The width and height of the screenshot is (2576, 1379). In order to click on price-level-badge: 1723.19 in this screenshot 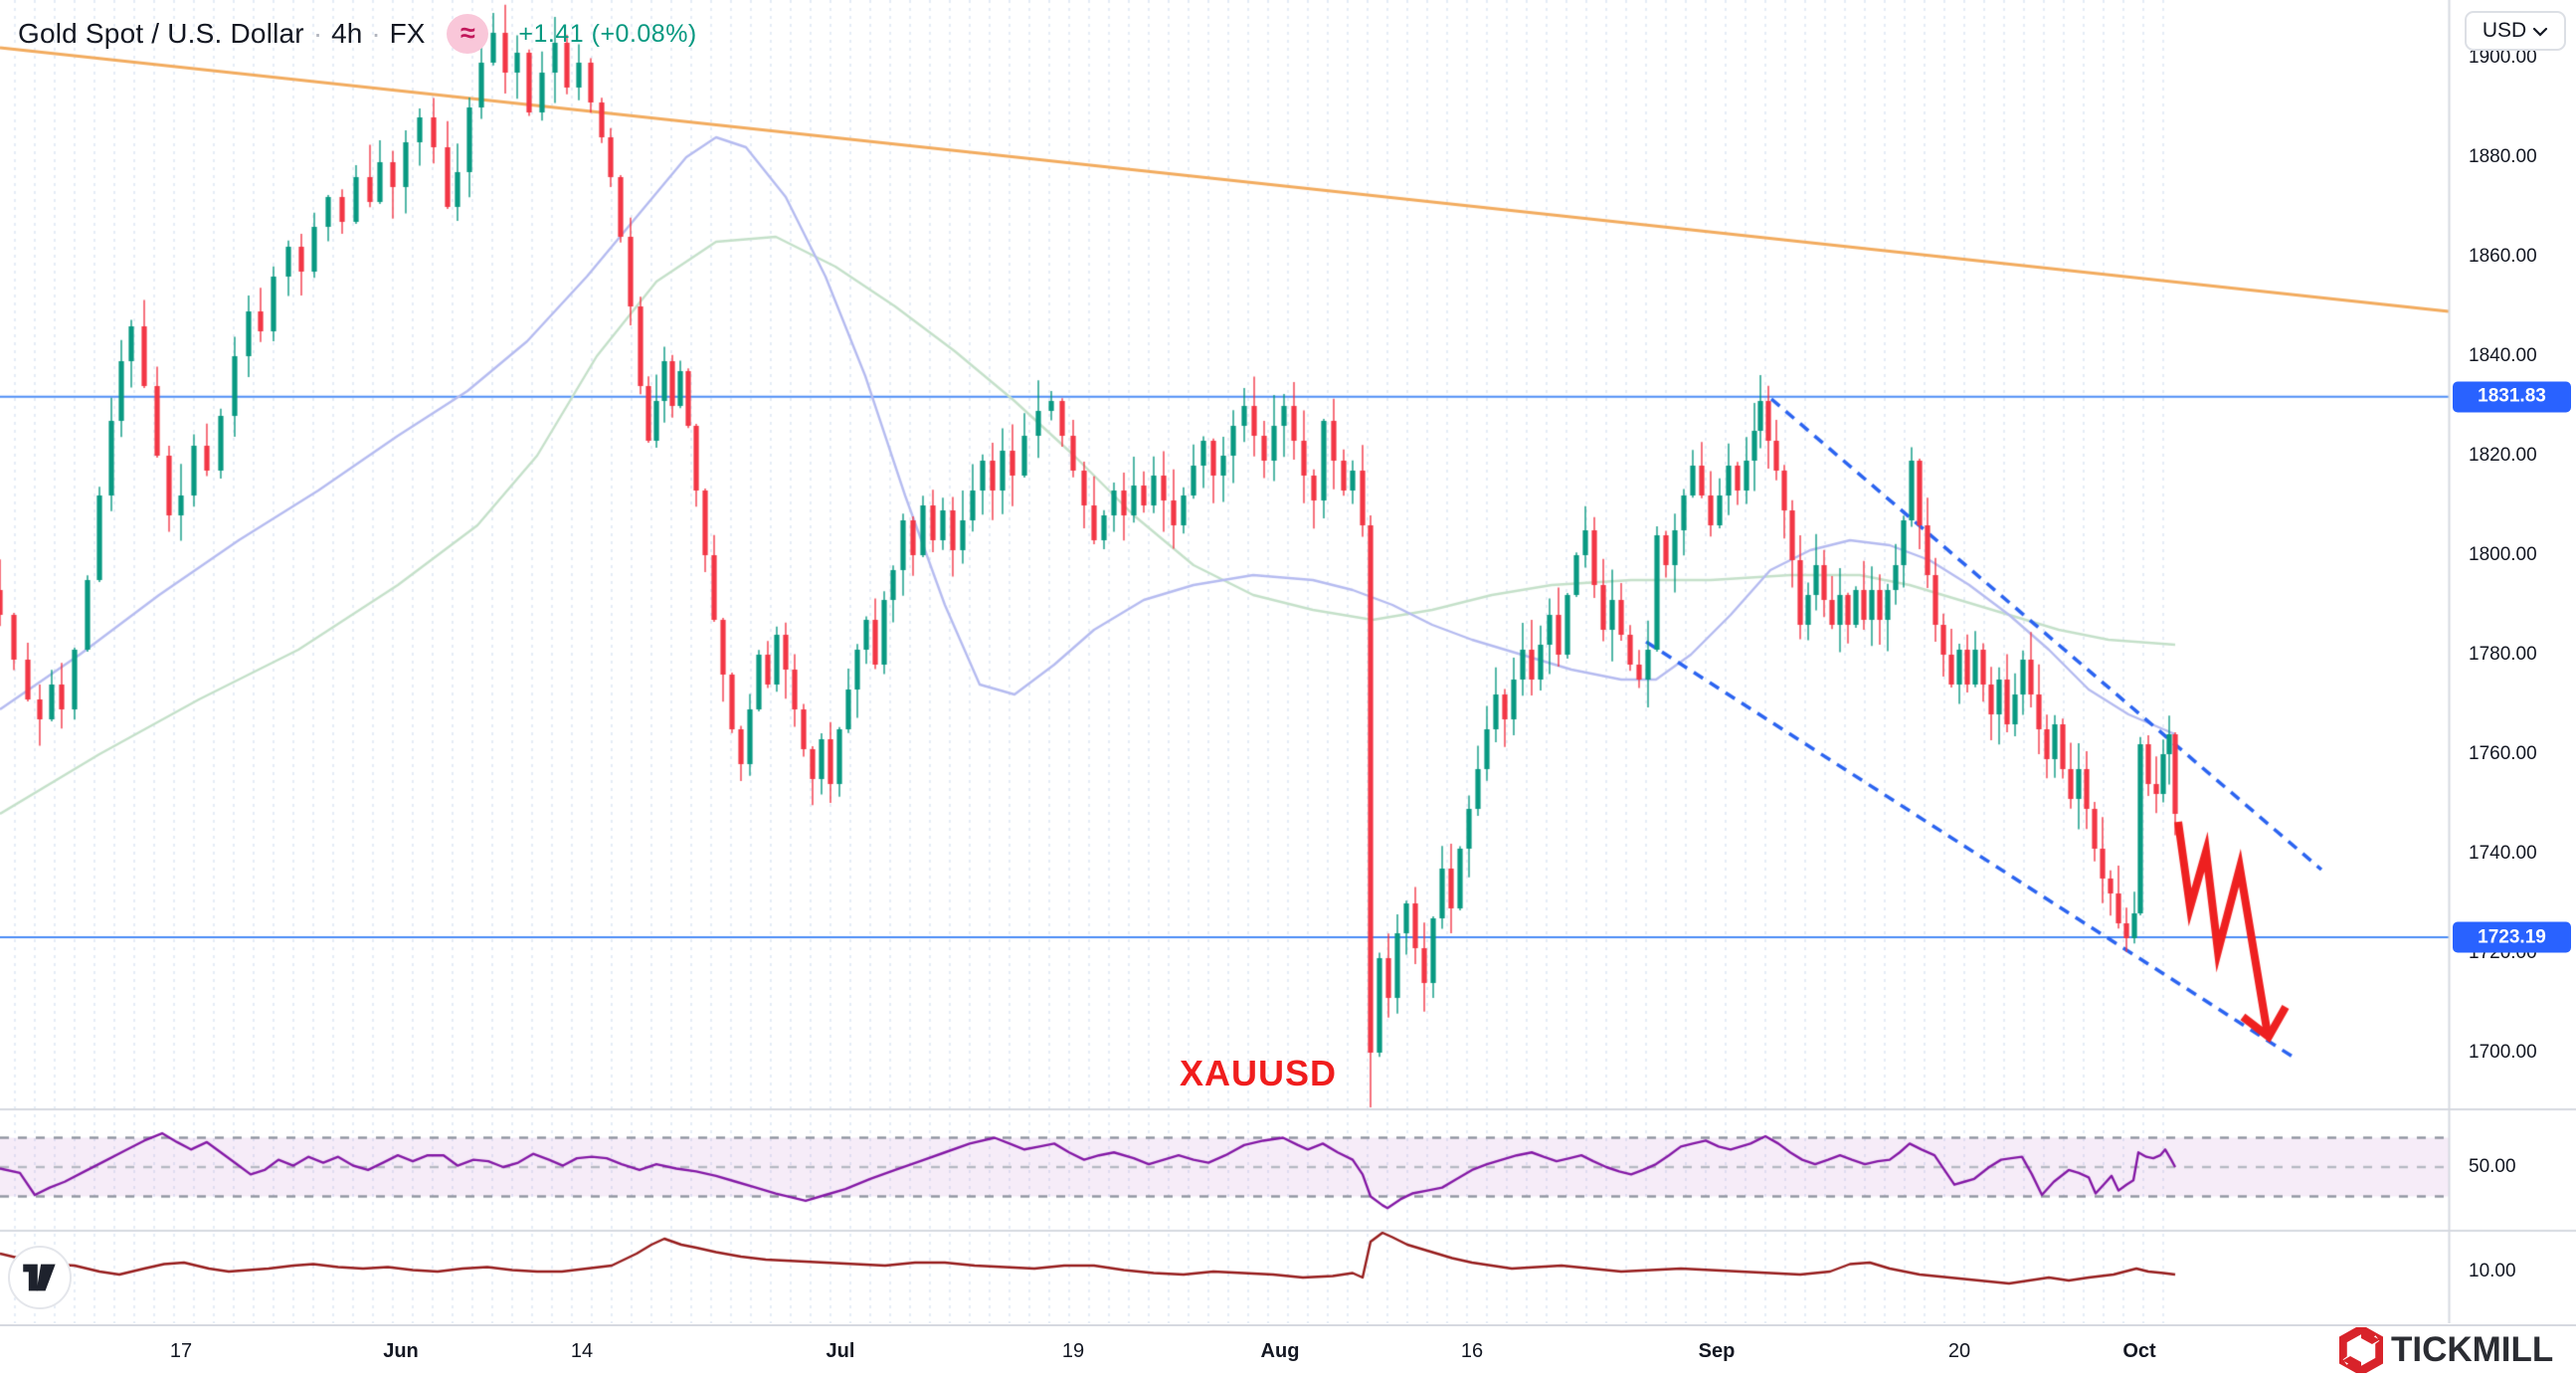, I will do `click(2512, 937)`.